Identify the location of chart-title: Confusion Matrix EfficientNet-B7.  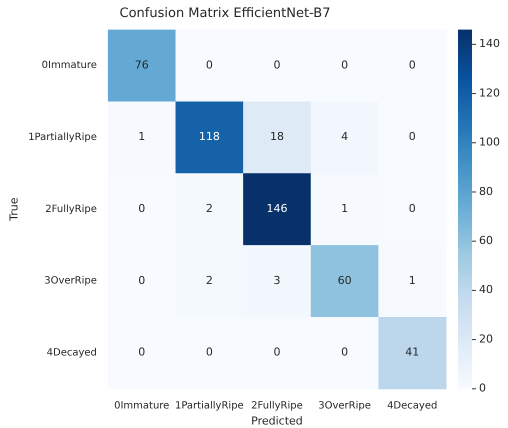
(225, 14).